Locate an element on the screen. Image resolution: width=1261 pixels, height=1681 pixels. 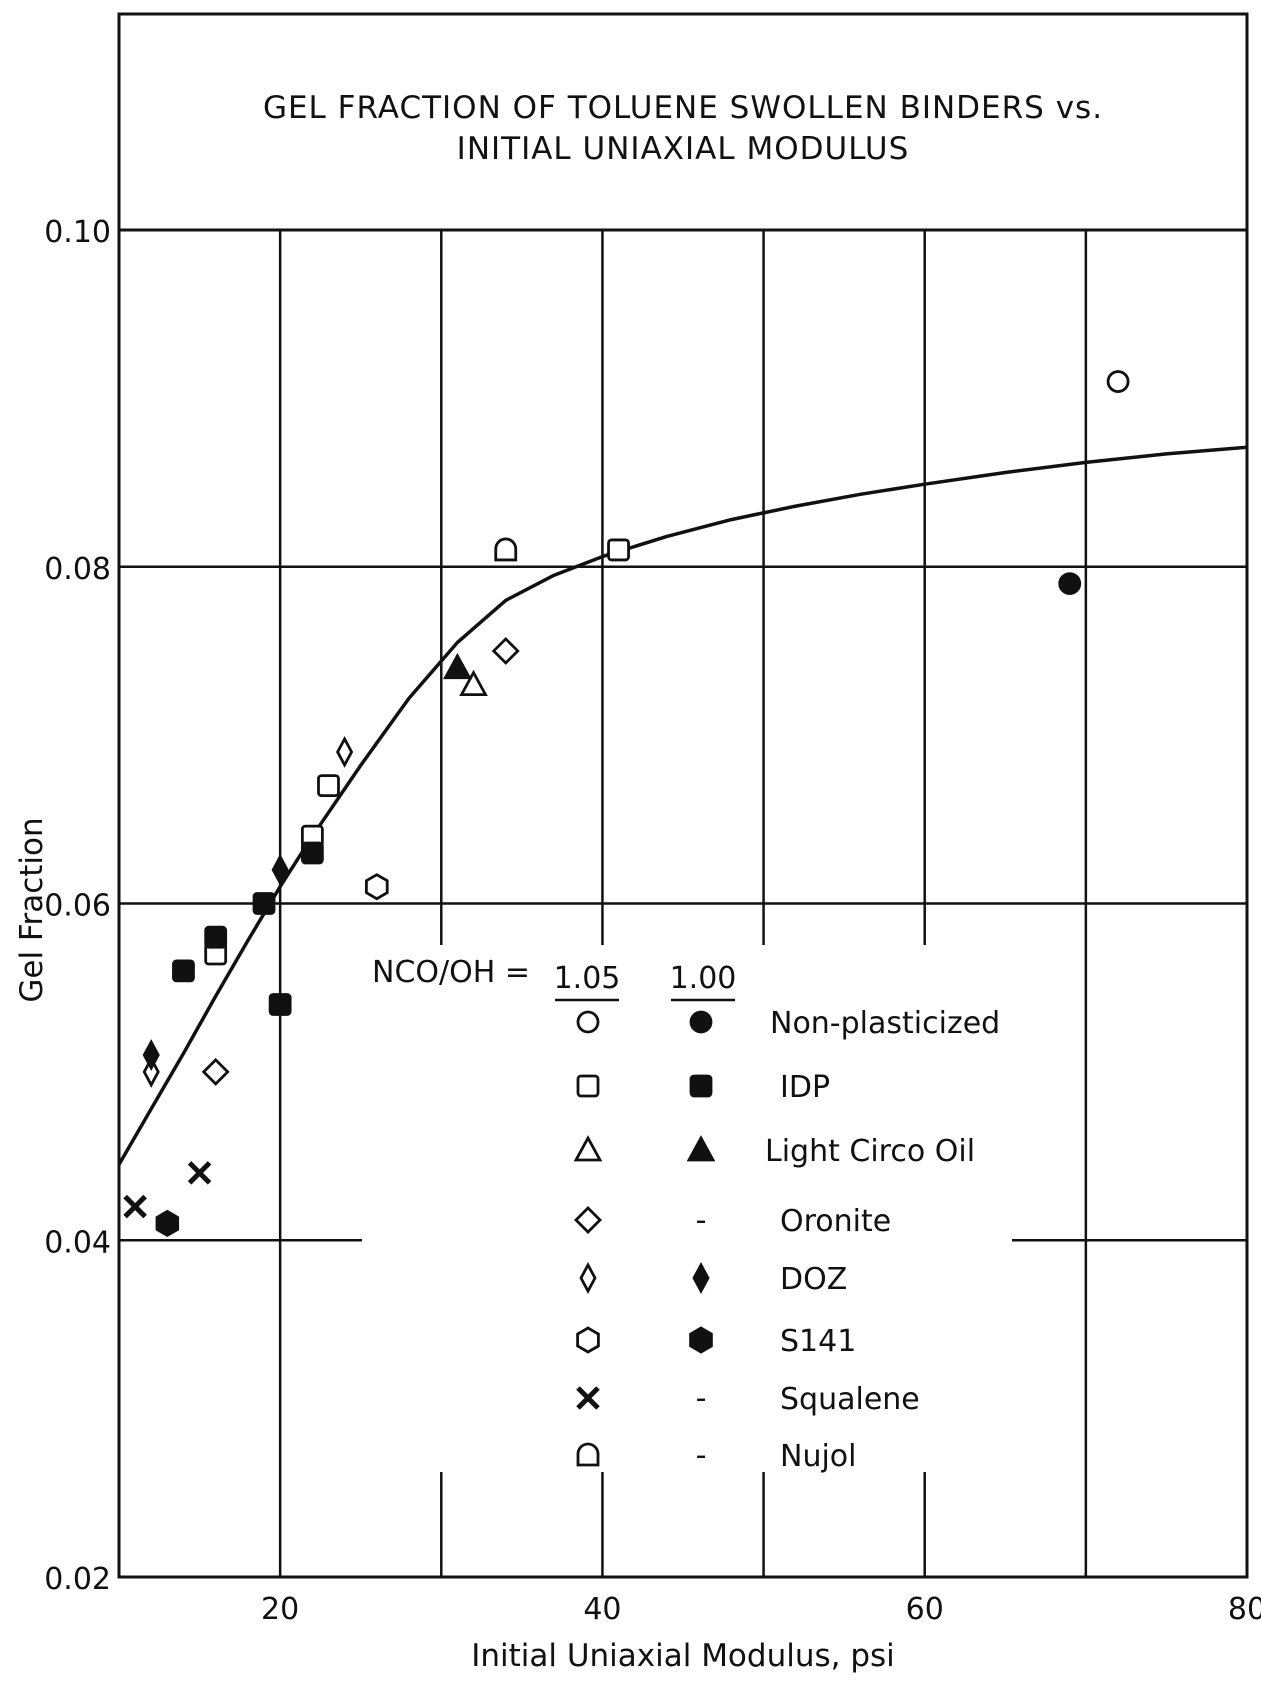
data-point-circle-open is located at coordinates (1118, 381).